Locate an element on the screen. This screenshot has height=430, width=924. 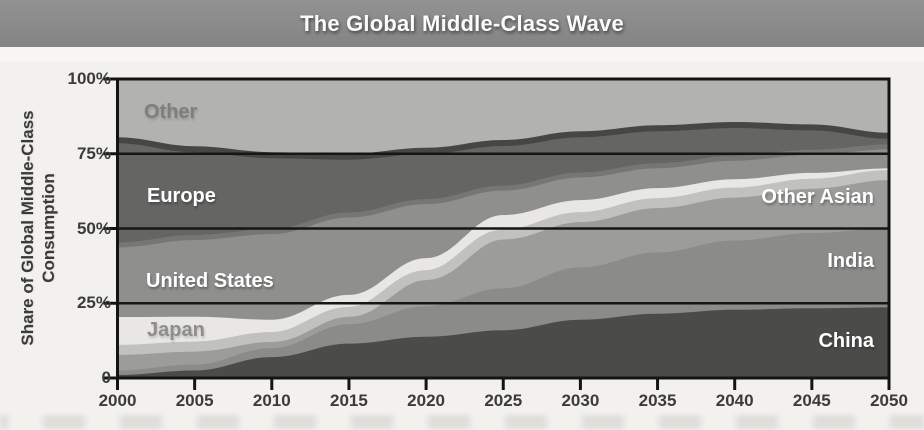
x-axis-label-2035: 2035 is located at coordinates (657, 400).